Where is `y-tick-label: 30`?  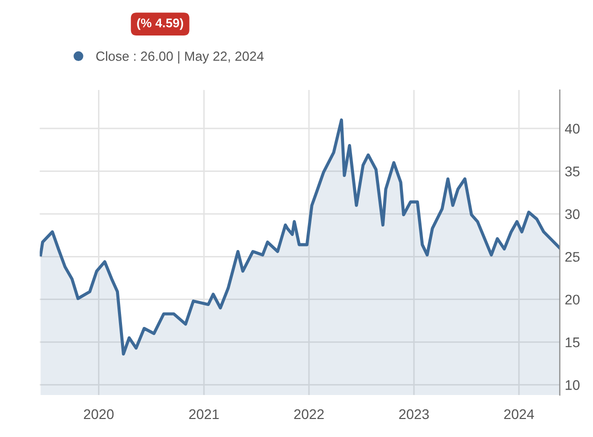 y-tick-label: 30 is located at coordinates (572, 214).